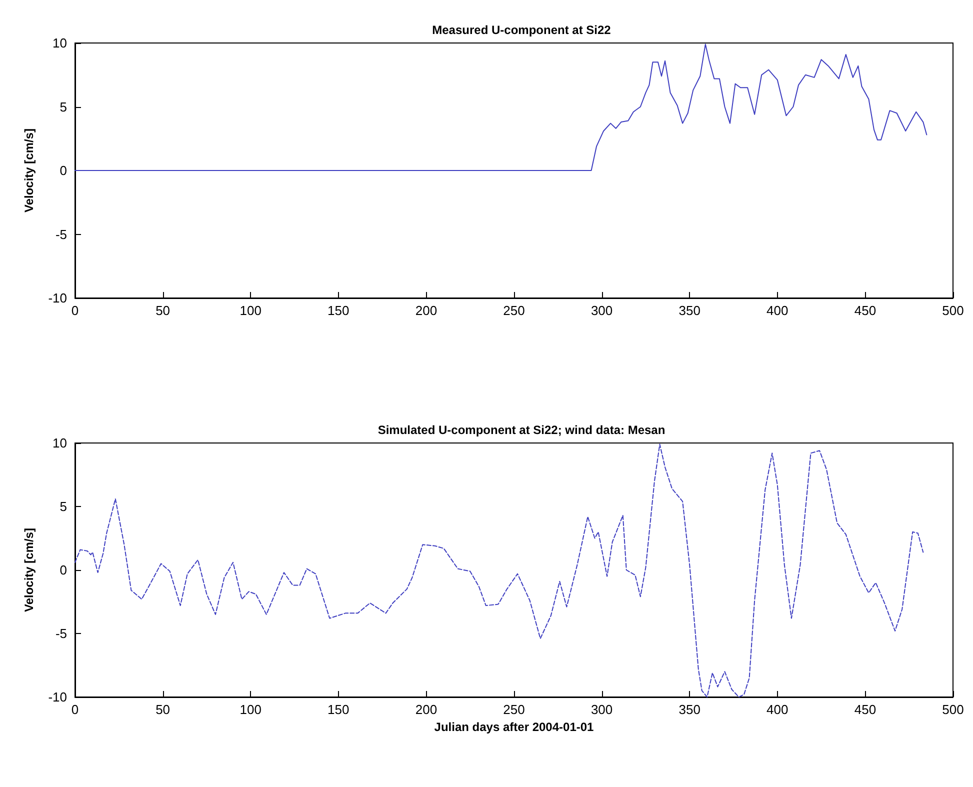 The width and height of the screenshot is (973, 787). Describe the element at coordinates (514, 727) in the screenshot. I see `x-axis-title: Julian days after 2004-01-01` at that location.